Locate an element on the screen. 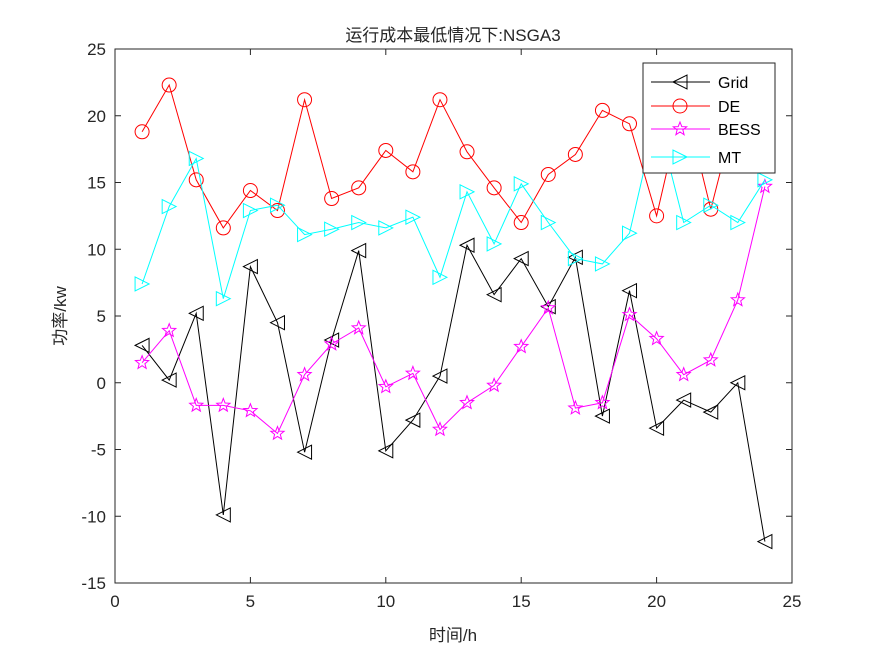 This screenshot has width=875, height=656. x-tick-label: 5 is located at coordinates (250, 601).